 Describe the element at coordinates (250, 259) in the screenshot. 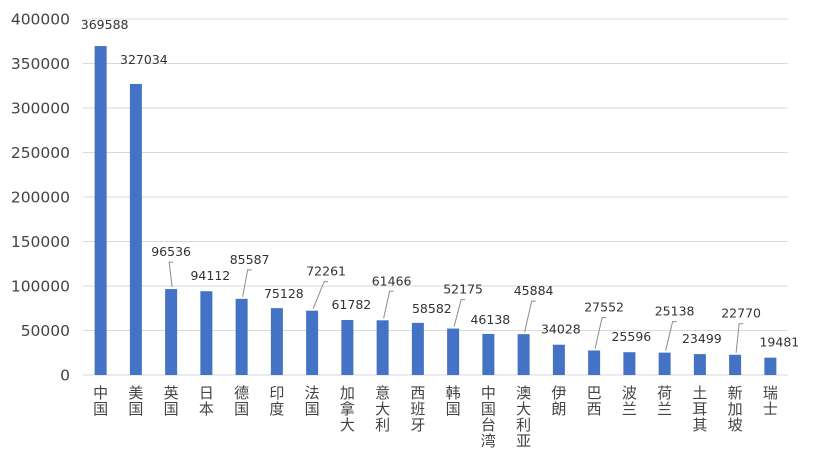

I see `data-label: 85587` at that location.